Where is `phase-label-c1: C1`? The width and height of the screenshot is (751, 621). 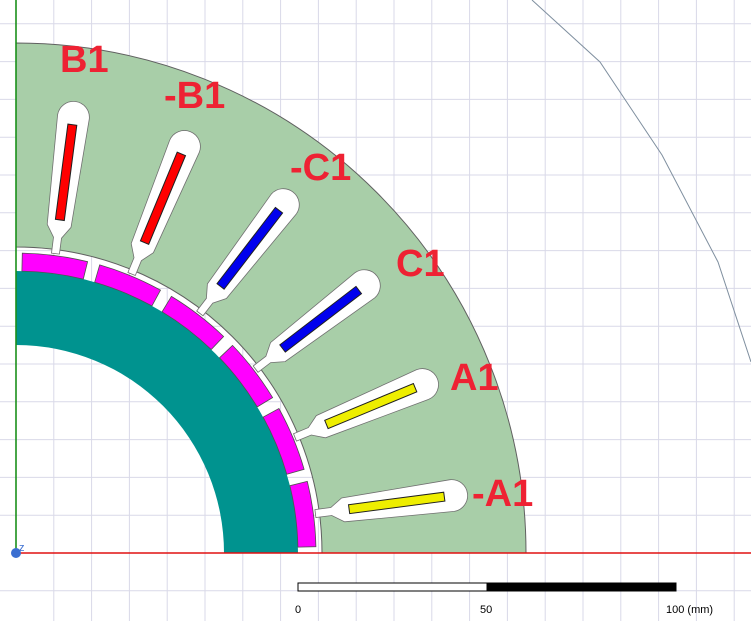 phase-label-c1: C1 is located at coordinates (420, 264).